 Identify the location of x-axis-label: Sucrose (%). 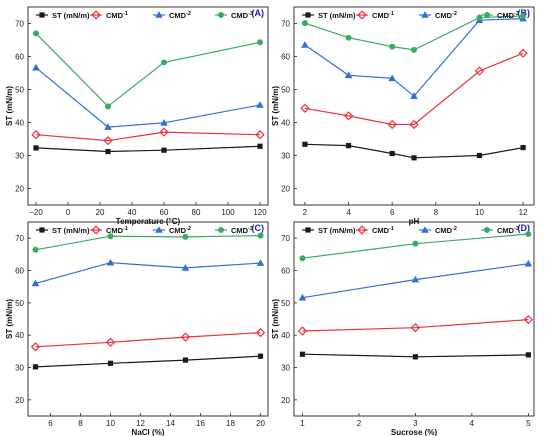
(414, 432).